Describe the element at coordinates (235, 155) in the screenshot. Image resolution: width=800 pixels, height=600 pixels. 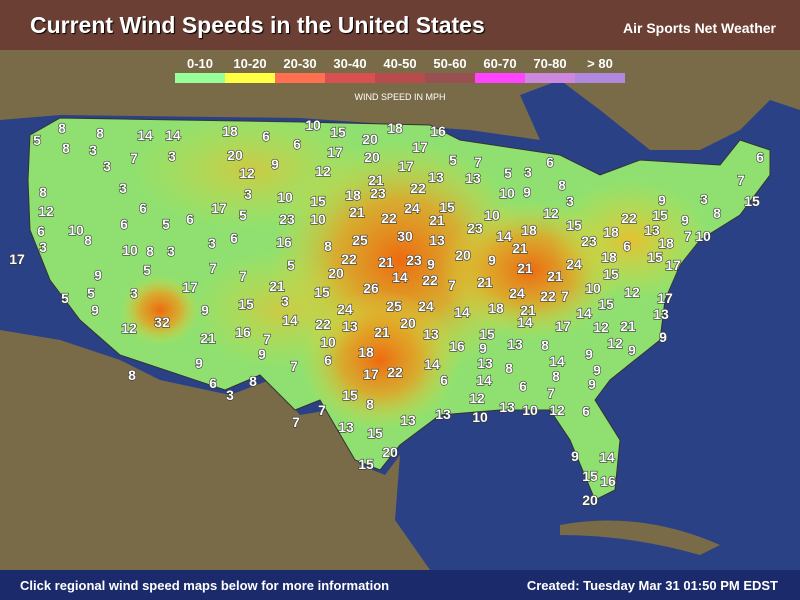
I see `station-wind-speed: 20` at that location.